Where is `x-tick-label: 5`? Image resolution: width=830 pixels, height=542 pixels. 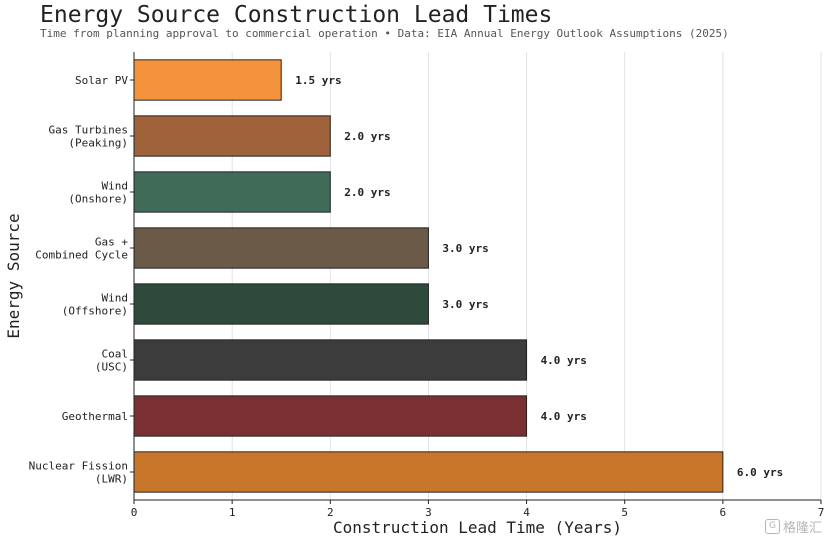 x-tick-label: 5 is located at coordinates (624, 512).